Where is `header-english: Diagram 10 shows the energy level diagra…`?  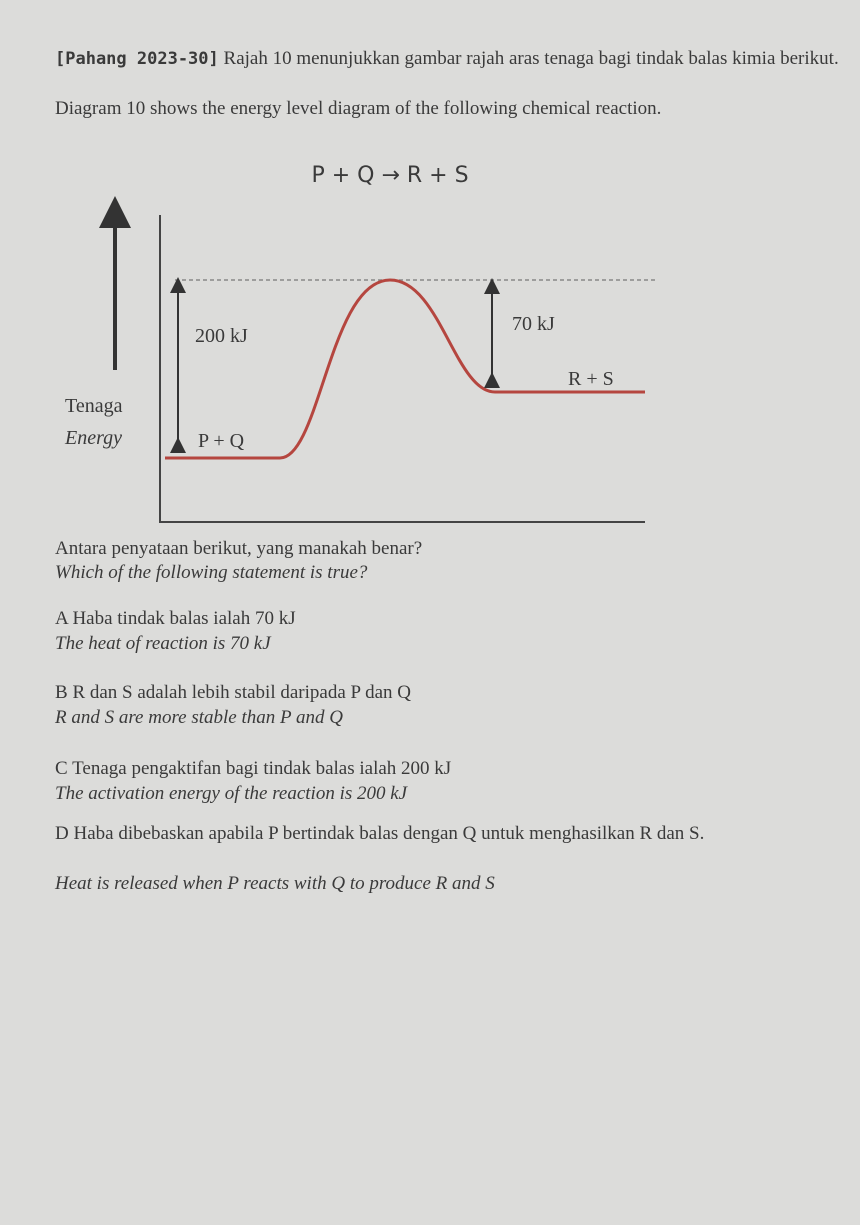 header-english: Diagram 10 shows the energy level diagra… is located at coordinates (358, 108).